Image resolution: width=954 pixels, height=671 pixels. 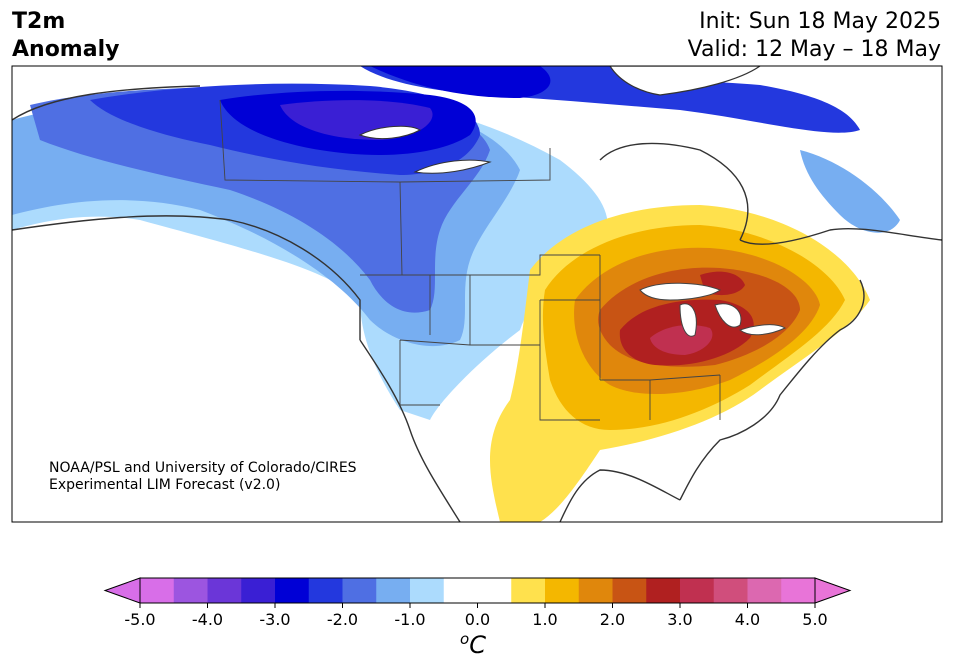 I want to click on unit-degree-symbol: o, so click(x=465, y=639).